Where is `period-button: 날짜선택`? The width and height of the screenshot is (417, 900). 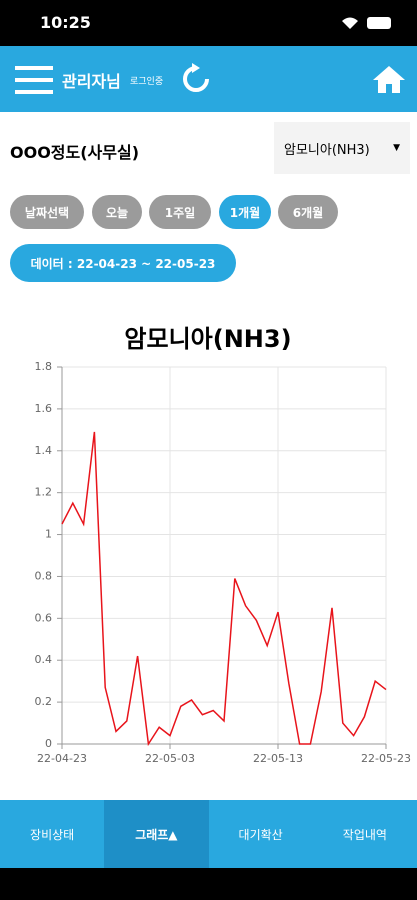
period-button: 날짜선택 is located at coordinates (47, 212).